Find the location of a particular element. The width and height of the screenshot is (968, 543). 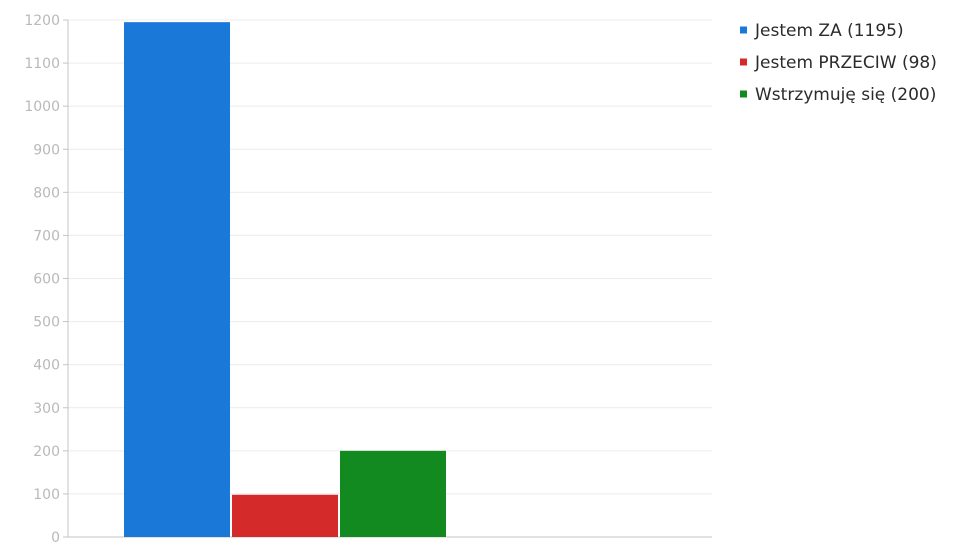

y-tick-label: 1000 is located at coordinates (42, 107).